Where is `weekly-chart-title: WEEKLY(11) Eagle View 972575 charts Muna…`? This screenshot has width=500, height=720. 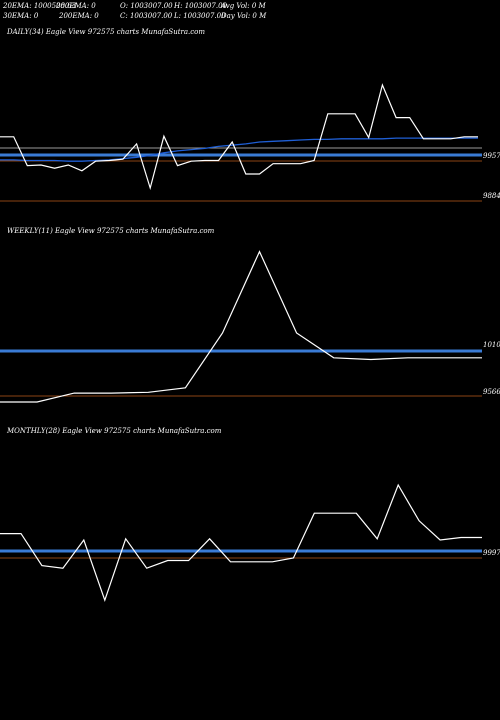
weekly-chart-title: WEEKLY(11) Eagle View 972575 charts Muna… is located at coordinates (111, 231).